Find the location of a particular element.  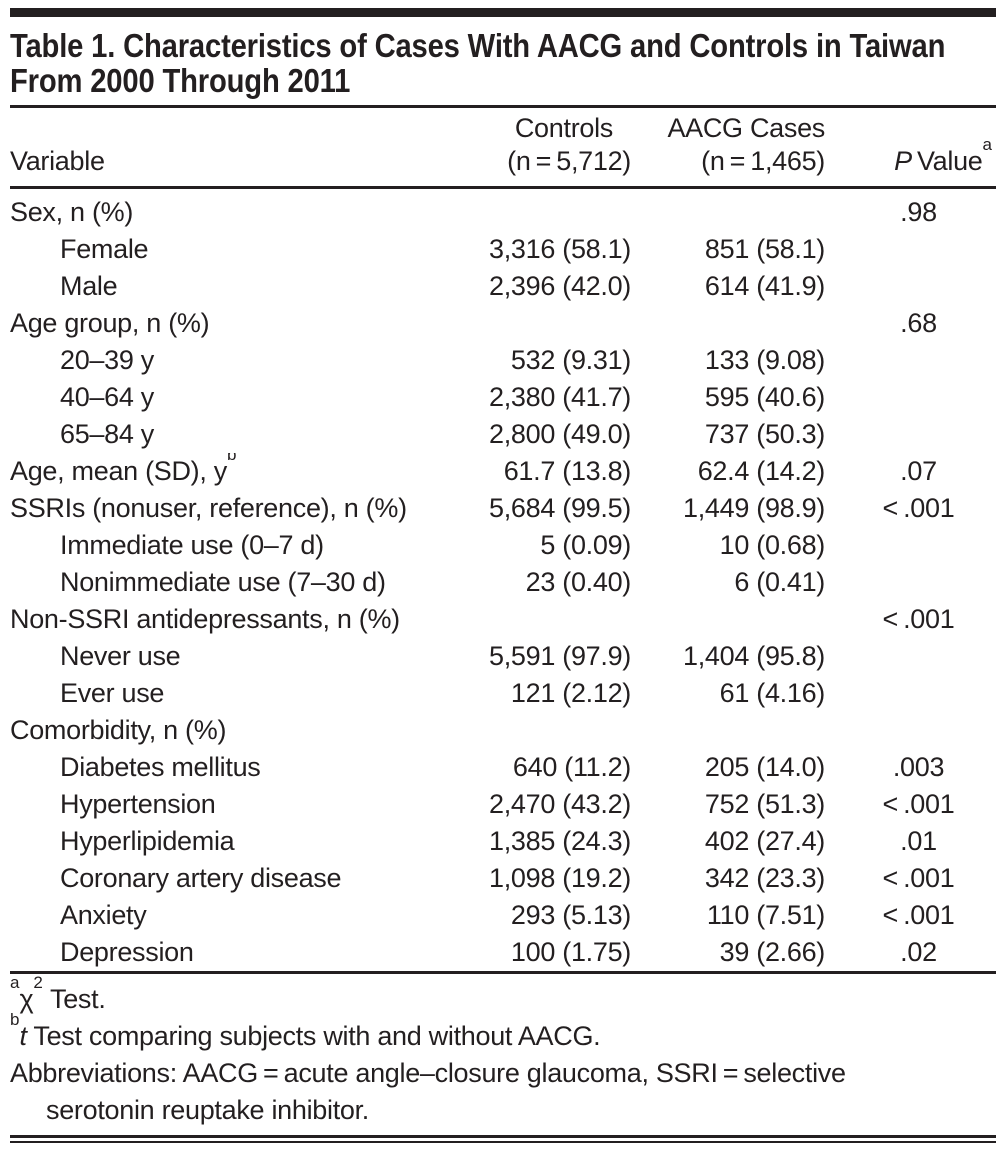

controls-value: 61.7 (13.8) is located at coordinates (567, 471).